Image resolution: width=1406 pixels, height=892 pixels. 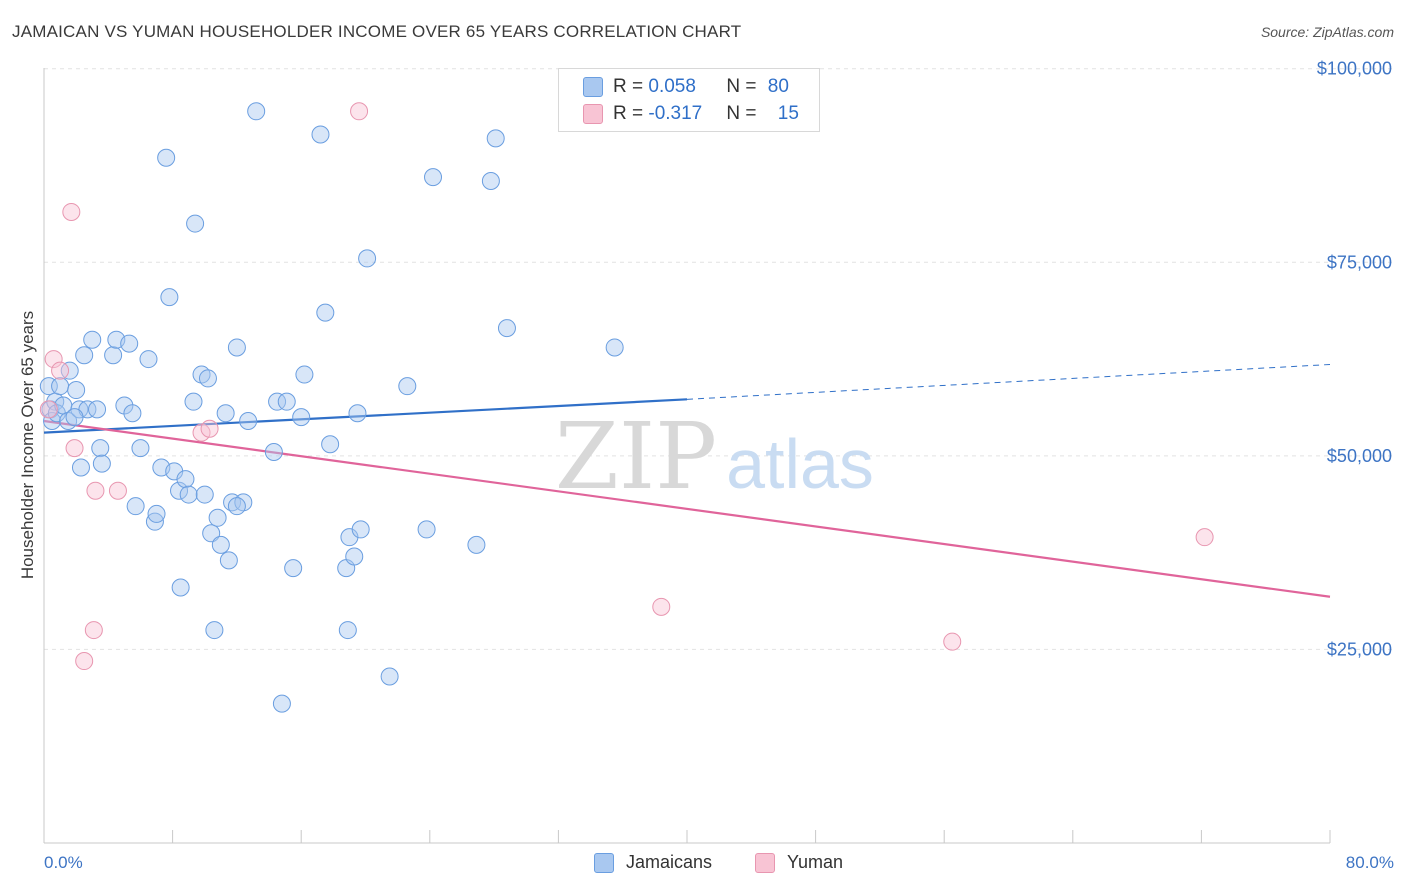 I want to click on watermark: ZIP atlas, so click(x=714, y=456).